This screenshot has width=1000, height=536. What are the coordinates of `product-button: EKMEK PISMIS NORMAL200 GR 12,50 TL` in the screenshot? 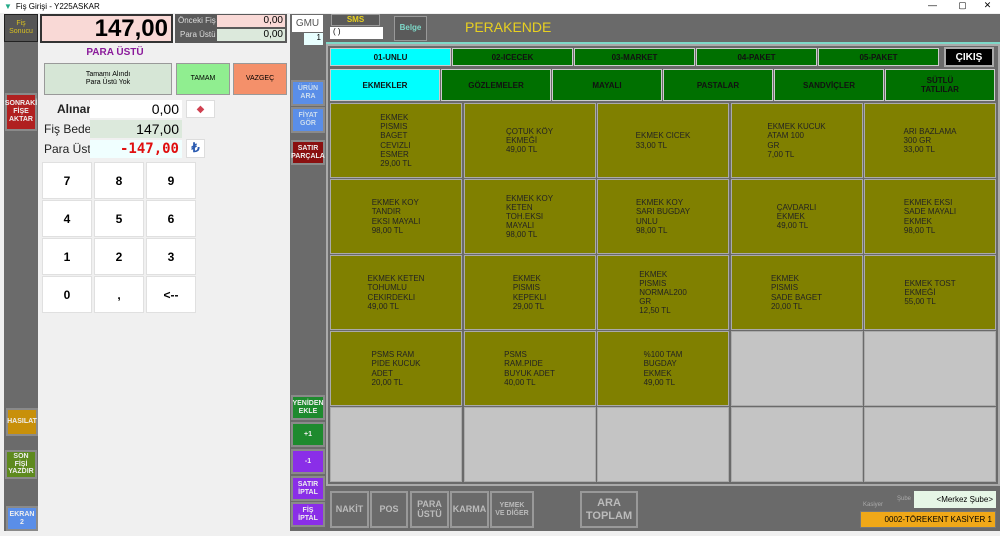 It's located at (663, 292).